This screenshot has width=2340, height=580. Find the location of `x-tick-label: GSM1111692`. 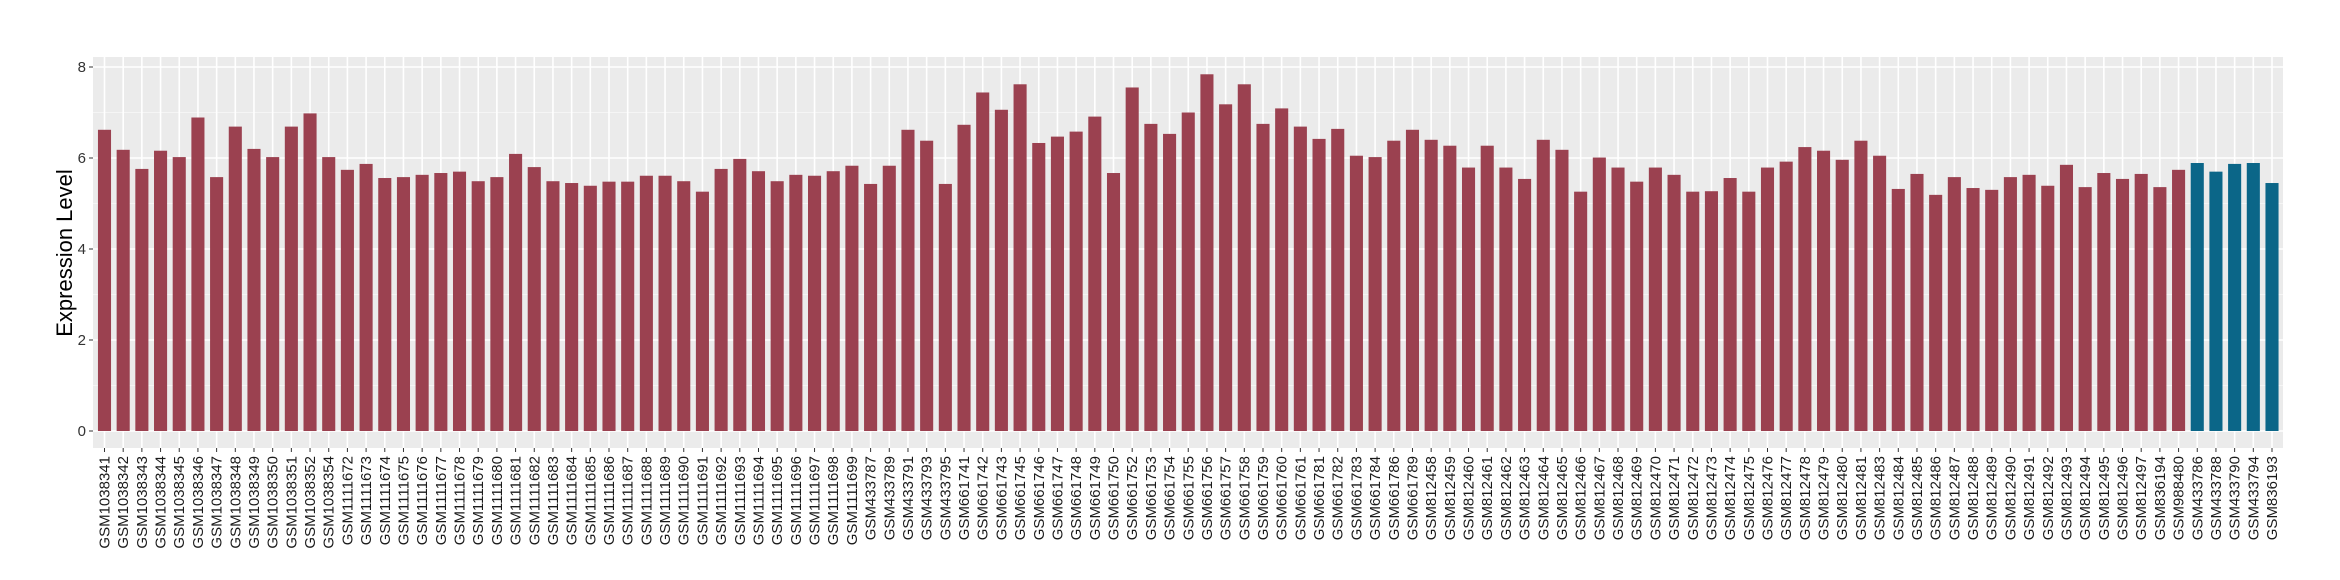

x-tick-label: GSM1111692 is located at coordinates (721, 500).